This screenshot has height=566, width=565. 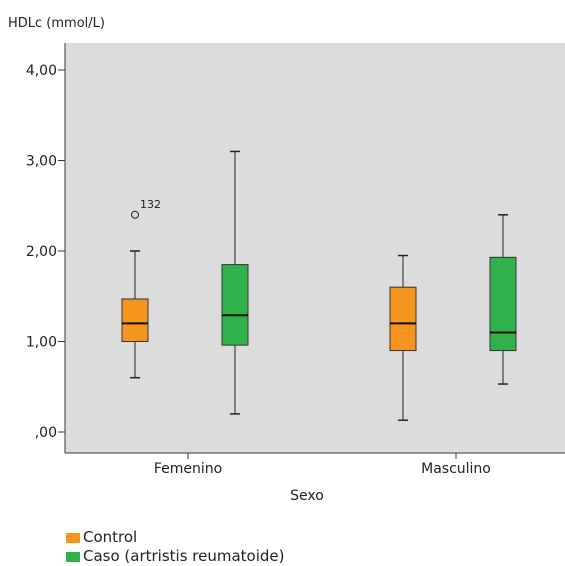 I want to click on y-tick-label: 4,00, so click(x=41, y=71).